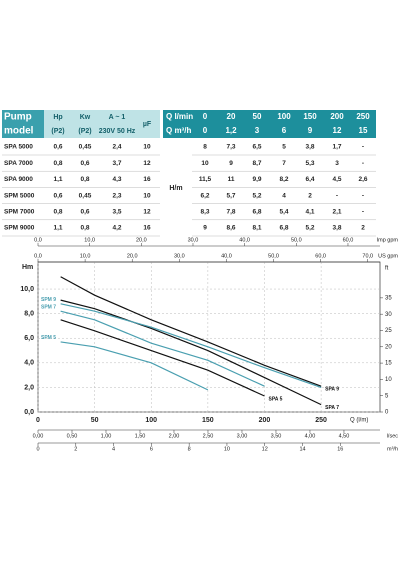 Image resolution: width=400 pixels, height=570 pixels. What do you see at coordinates (284, 163) in the screenshot?
I see `row-head: 7` at bounding box center [284, 163].